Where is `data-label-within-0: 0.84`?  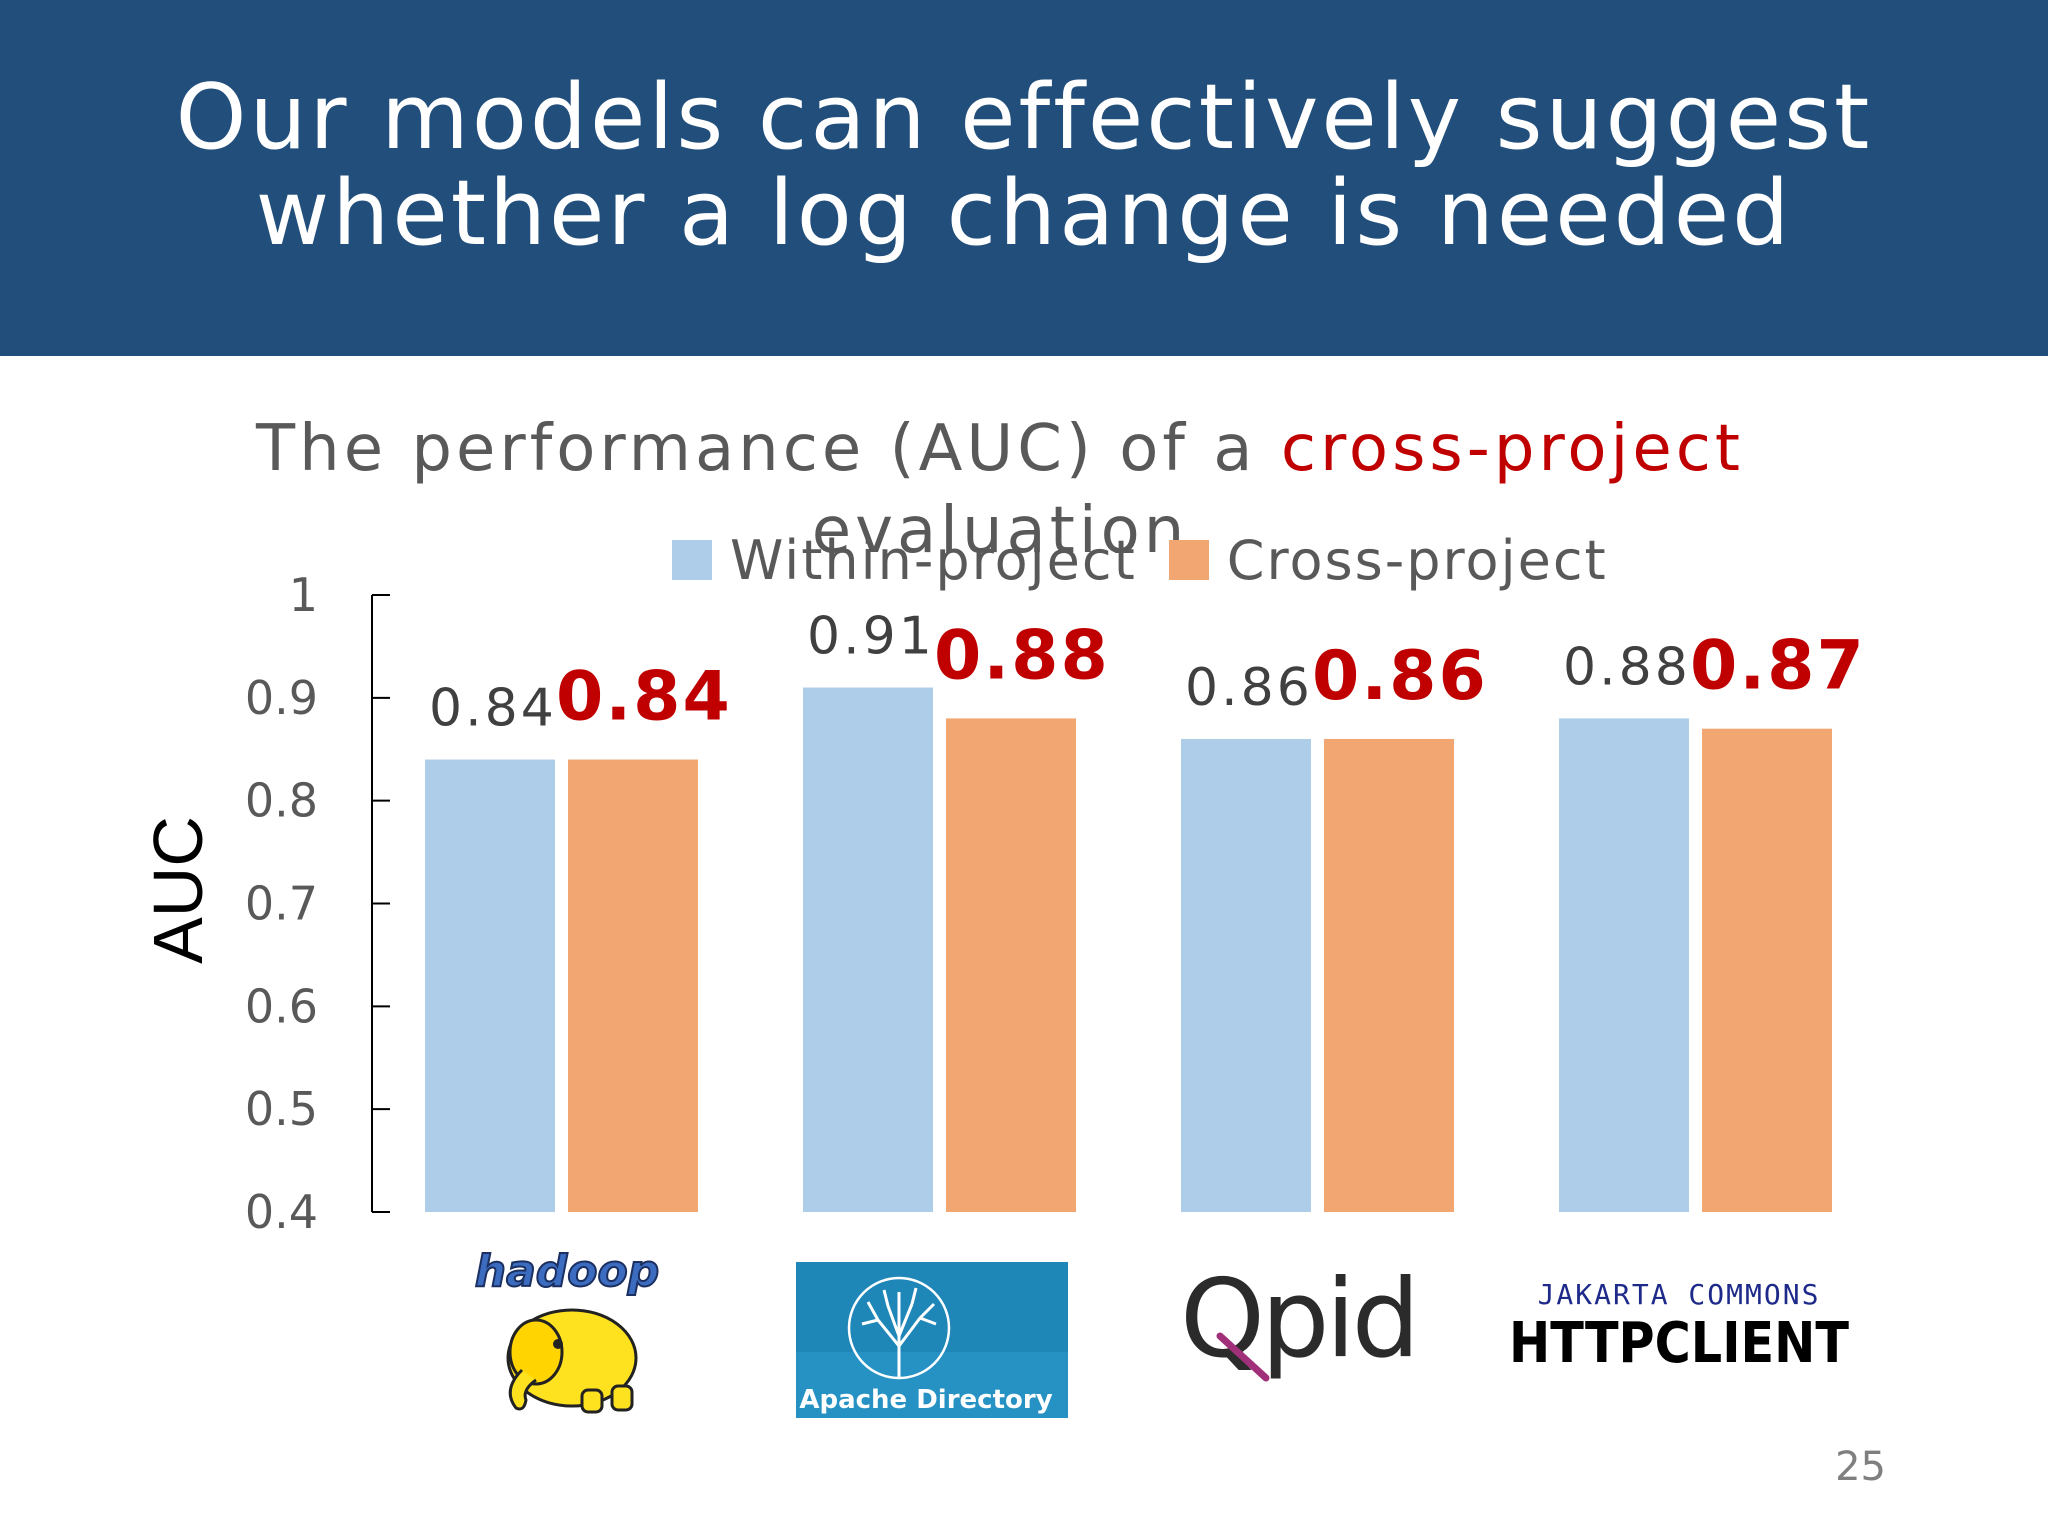
data-label-within-0: 0.84 is located at coordinates (493, 709).